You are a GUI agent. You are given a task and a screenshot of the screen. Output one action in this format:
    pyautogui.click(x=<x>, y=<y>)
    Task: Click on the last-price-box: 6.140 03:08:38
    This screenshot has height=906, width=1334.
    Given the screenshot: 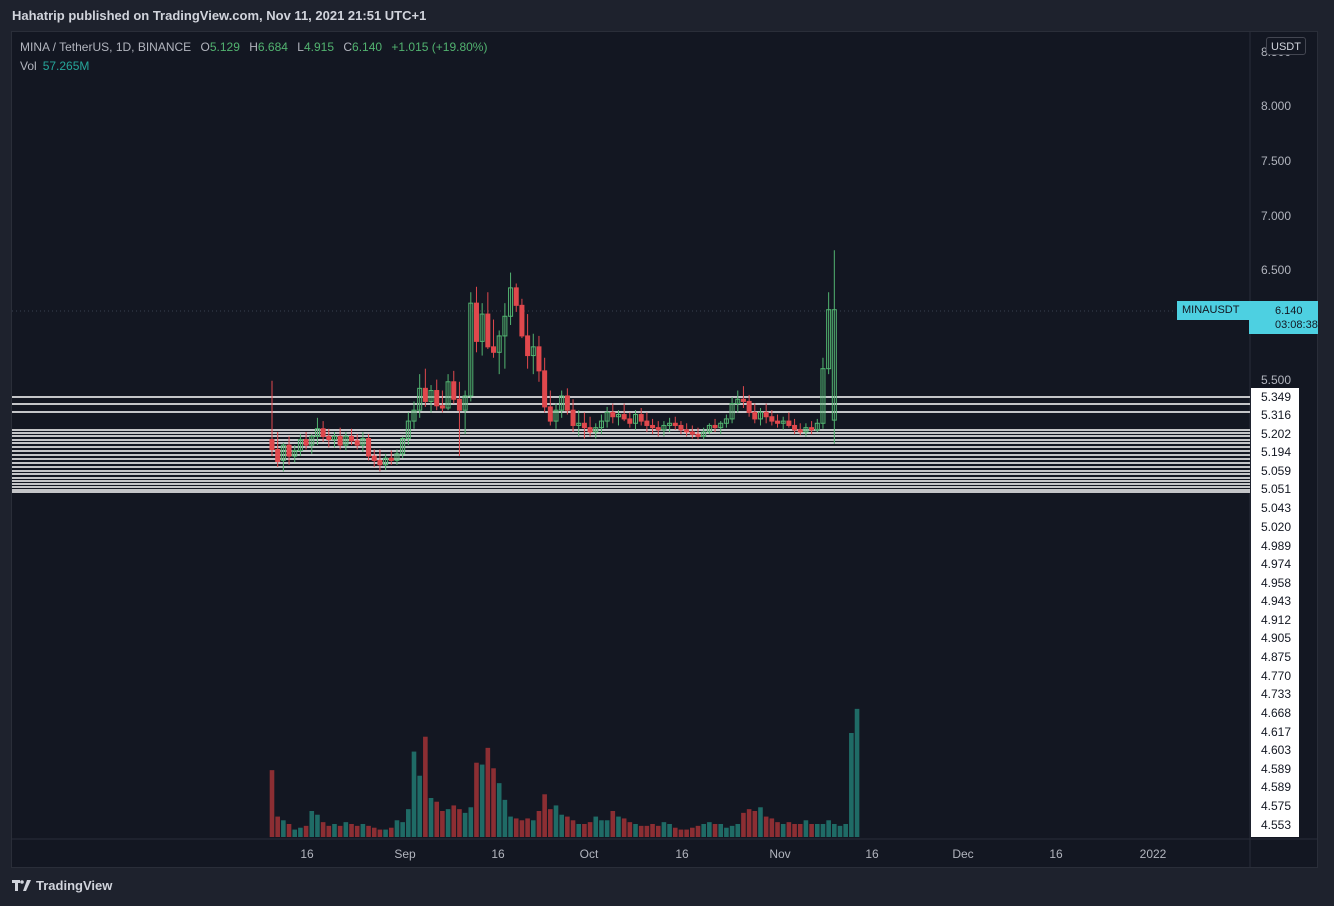 What is the action you would take?
    pyautogui.click(x=1283, y=317)
    